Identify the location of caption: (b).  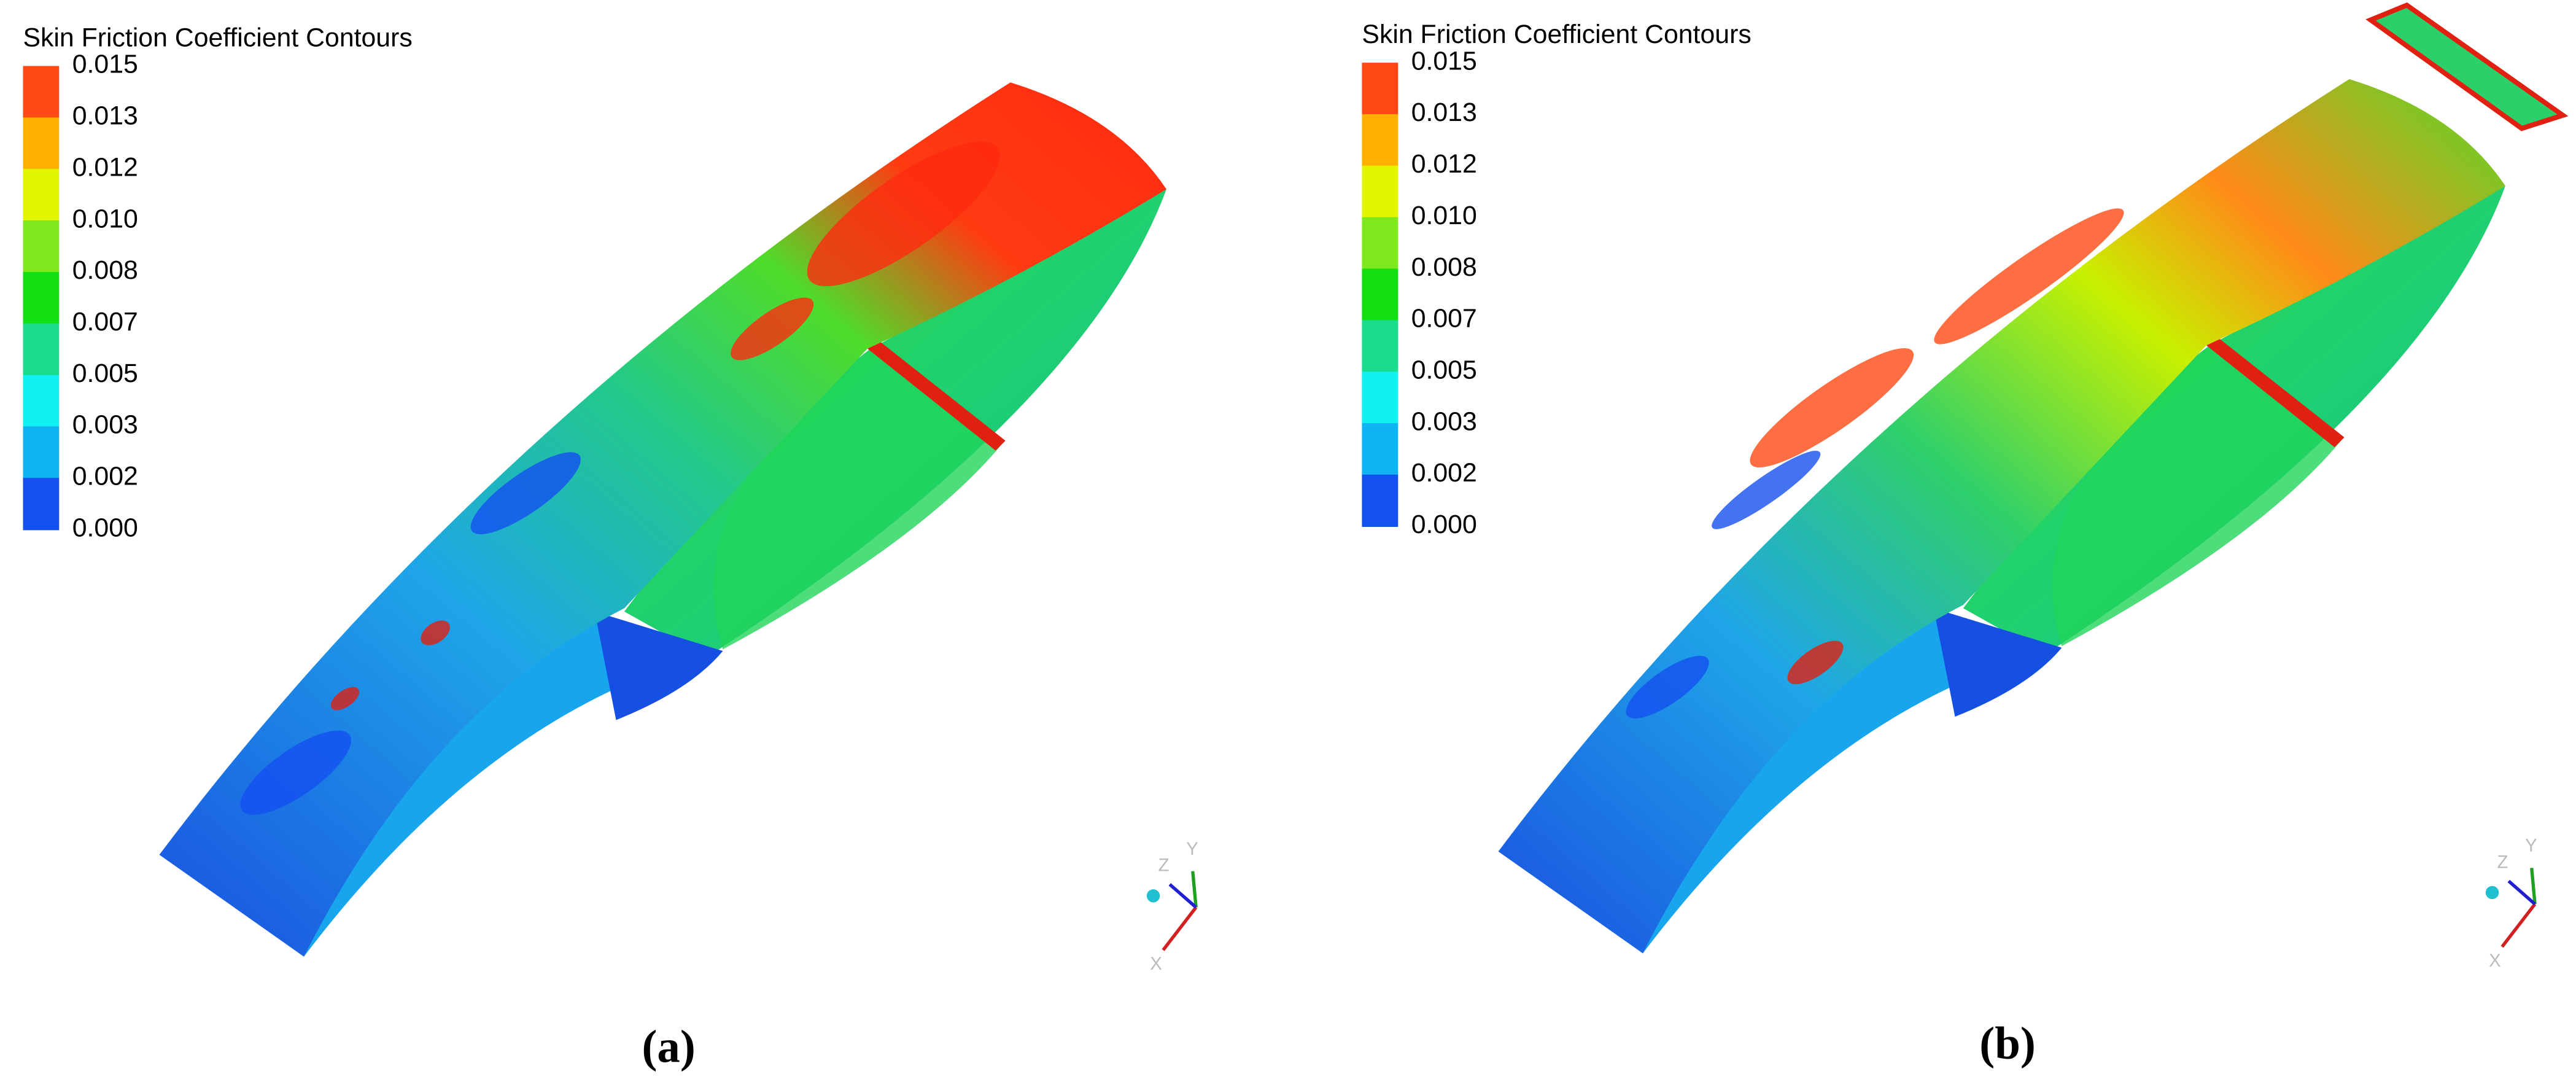
(2007, 1043).